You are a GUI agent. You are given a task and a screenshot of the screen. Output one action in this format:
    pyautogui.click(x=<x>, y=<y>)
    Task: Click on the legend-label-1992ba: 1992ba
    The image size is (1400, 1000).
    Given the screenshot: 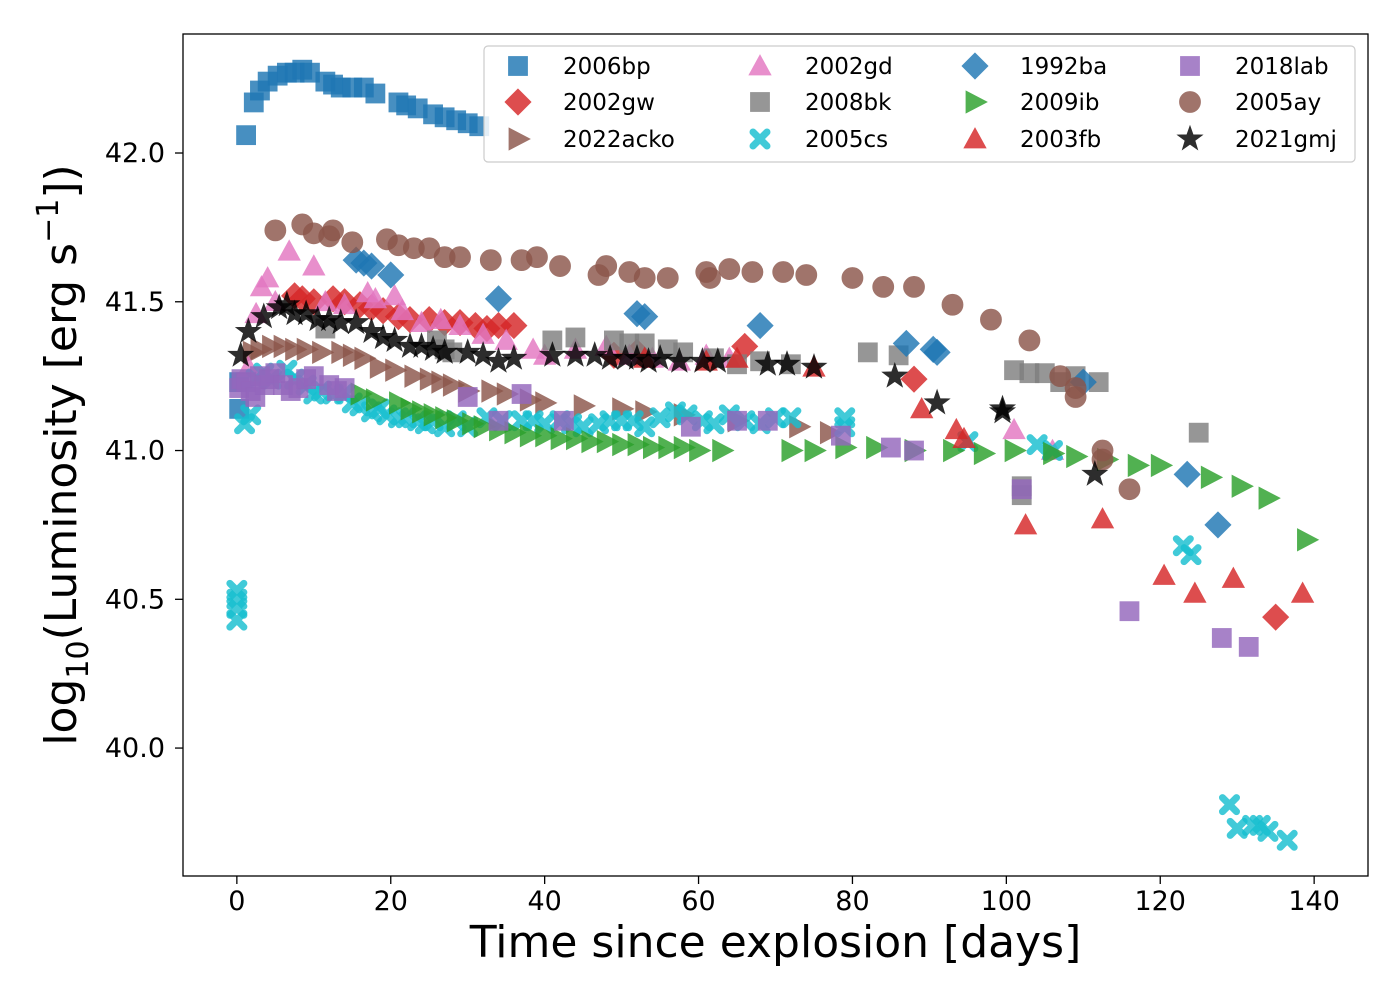 What is the action you would take?
    pyautogui.click(x=1063, y=67)
    